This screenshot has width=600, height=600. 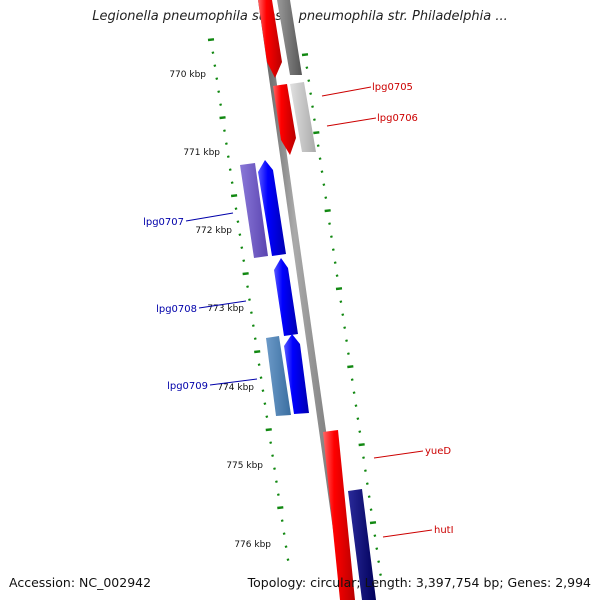 I want to click on gene-label-lpg0709: lpg0709, so click(x=187, y=386).